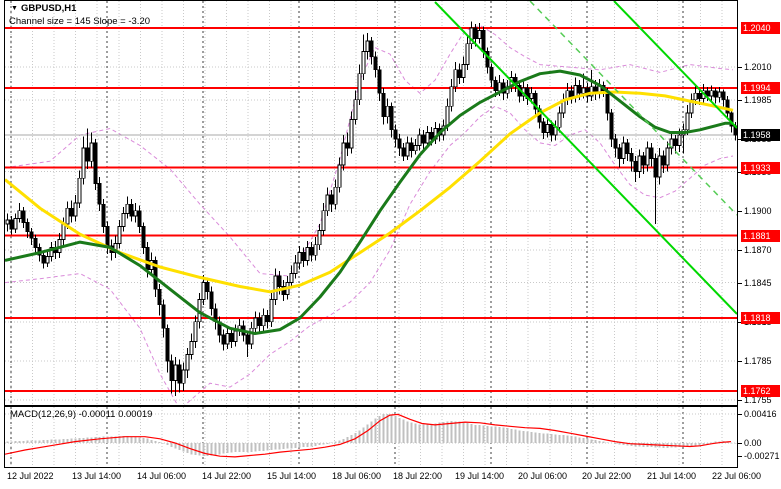  I want to click on sr-price-badge: 1.1933, so click(760, 167).